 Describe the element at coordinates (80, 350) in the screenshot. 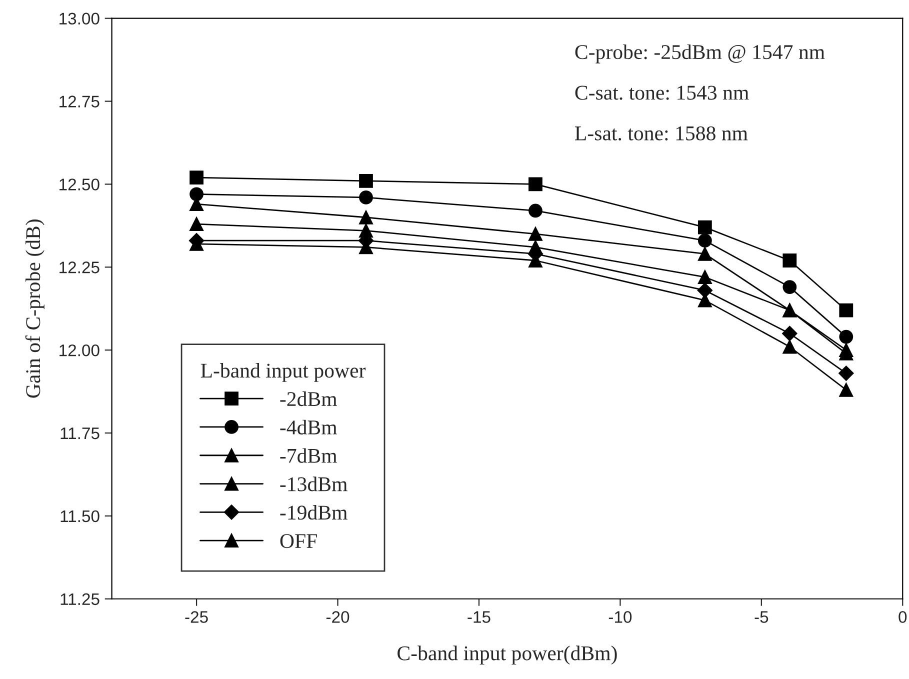

I see `y-tick-label: 12.00` at that location.